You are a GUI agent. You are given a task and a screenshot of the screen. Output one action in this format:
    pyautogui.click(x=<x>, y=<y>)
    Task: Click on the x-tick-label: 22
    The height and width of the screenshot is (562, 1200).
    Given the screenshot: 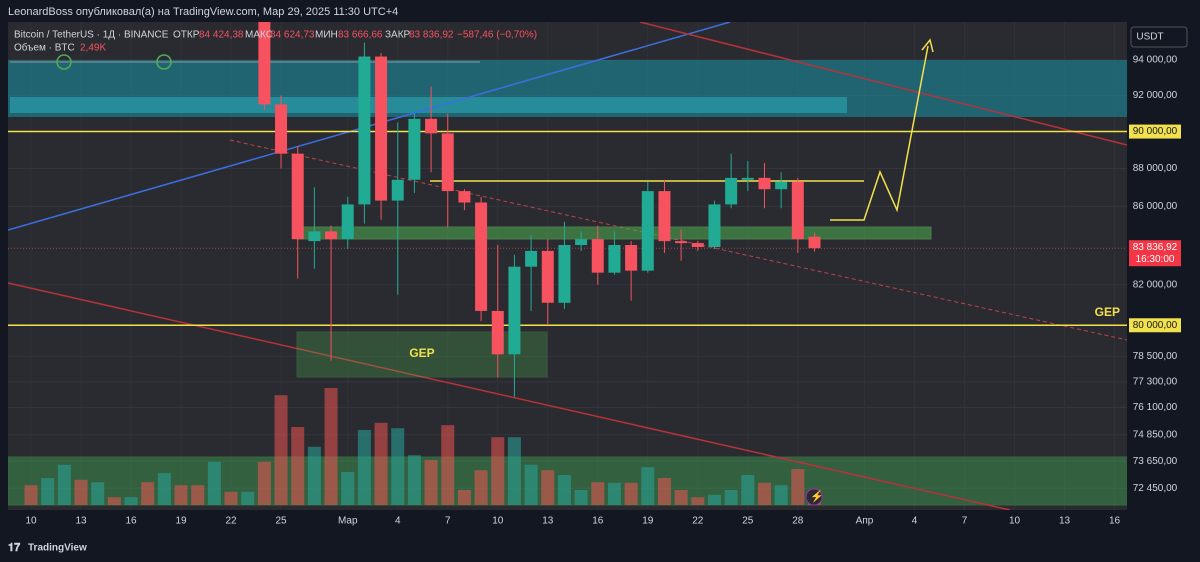 What is the action you would take?
    pyautogui.click(x=231, y=521)
    